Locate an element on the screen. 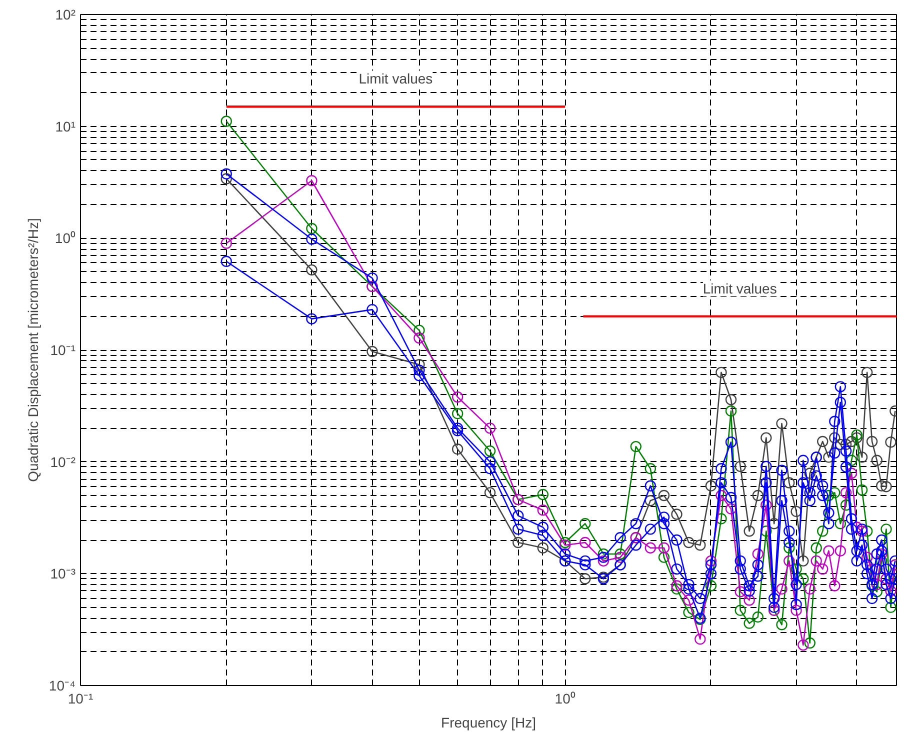 This screenshot has height=740, width=916. y-tick-label: 10⁻² is located at coordinates (63, 462).